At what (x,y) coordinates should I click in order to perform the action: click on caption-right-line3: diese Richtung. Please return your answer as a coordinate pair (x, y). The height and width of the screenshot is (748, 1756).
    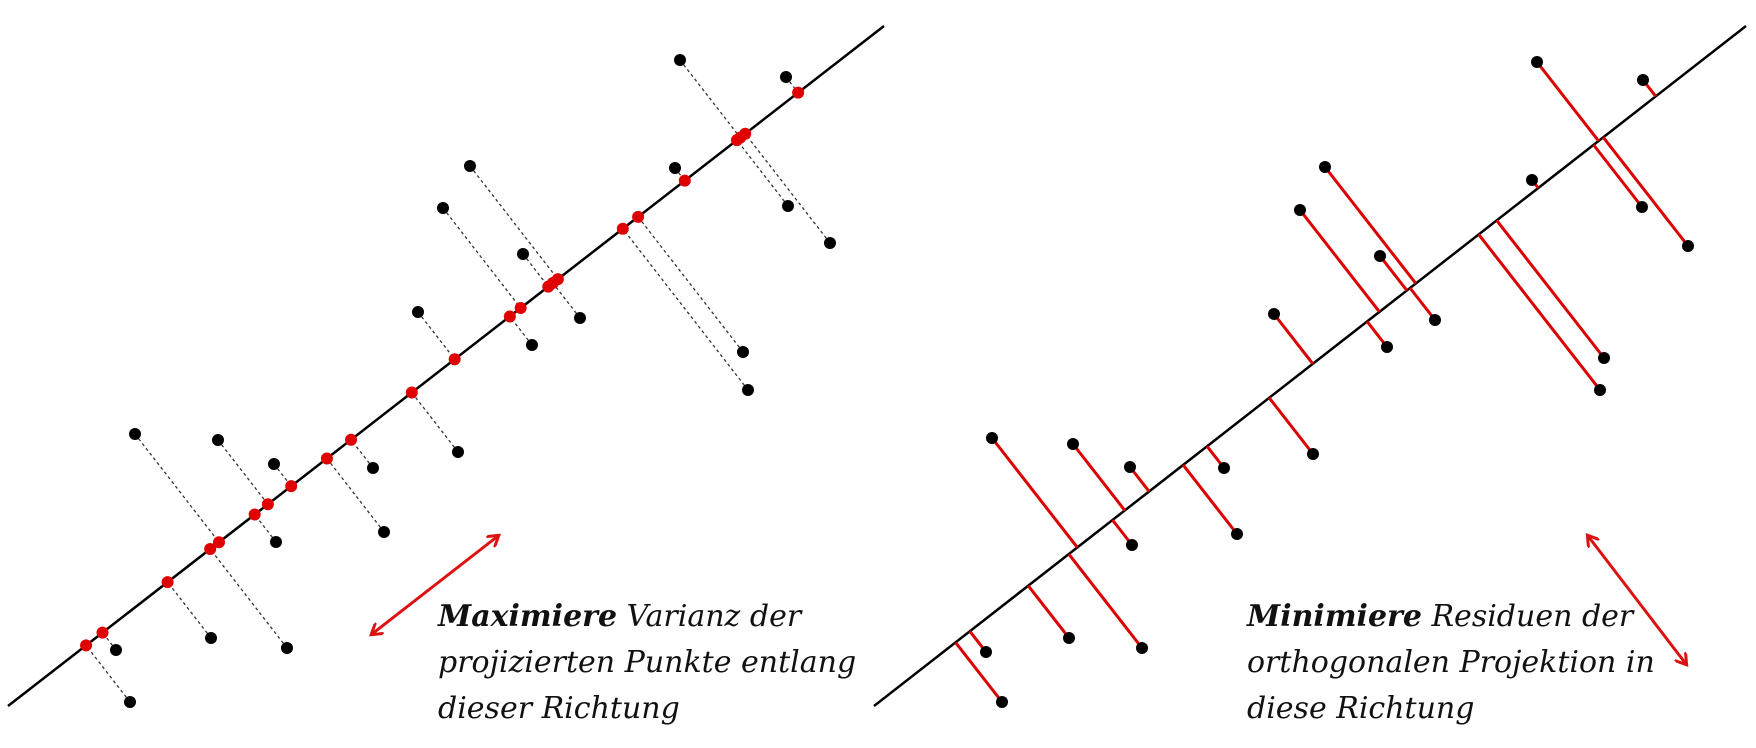
    Looking at the image, I should click on (1361, 708).